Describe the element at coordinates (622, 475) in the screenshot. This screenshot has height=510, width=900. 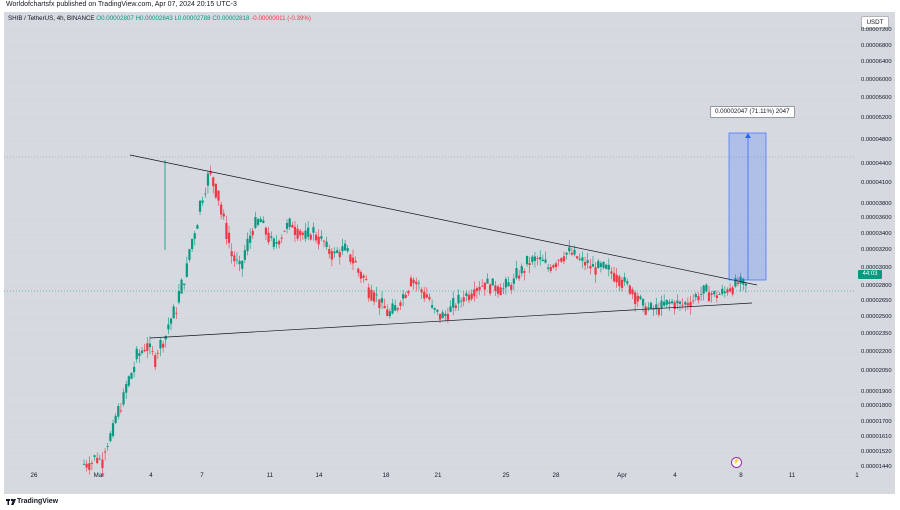
I see `x-tick-label: Apr` at that location.